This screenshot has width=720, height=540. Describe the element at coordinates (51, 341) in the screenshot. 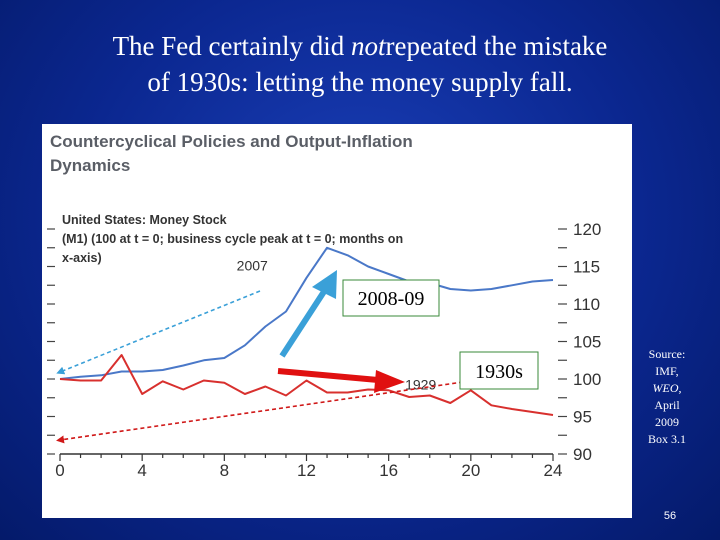

I see `left-axis-ticks` at that location.